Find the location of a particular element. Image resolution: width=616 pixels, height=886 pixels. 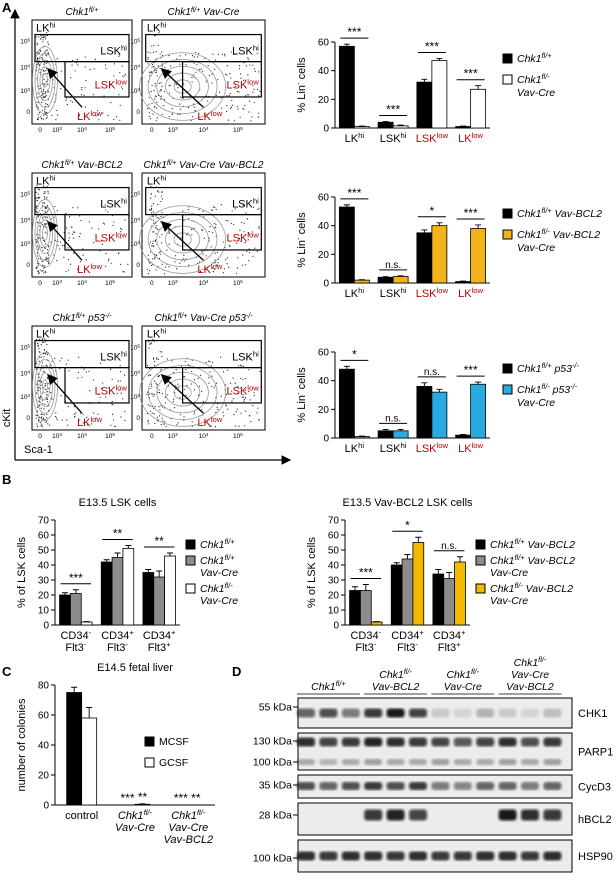

x-tick-label: 10⁴ is located at coordinates (204, 283).